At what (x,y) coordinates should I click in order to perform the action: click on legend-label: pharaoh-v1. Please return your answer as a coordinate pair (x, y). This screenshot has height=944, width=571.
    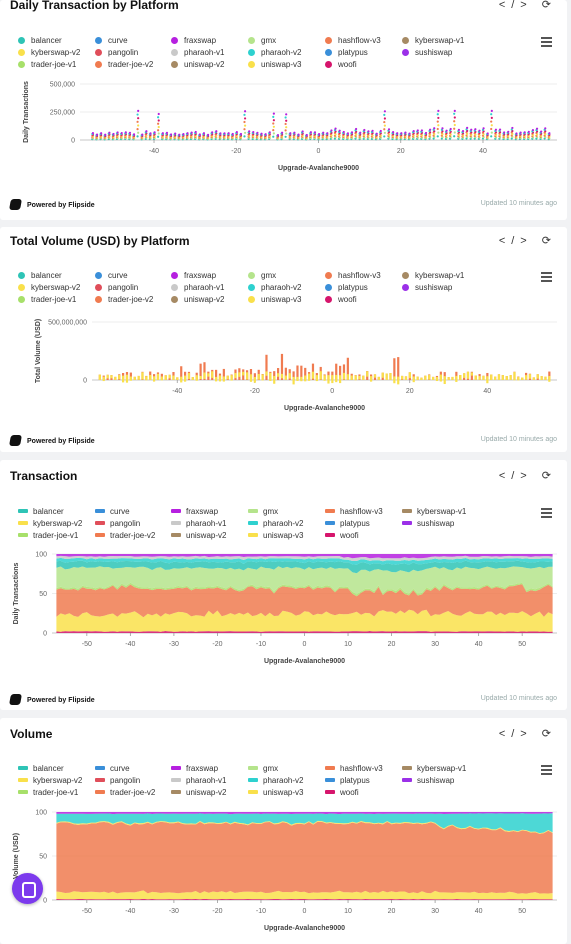
    Looking at the image, I should click on (204, 52).